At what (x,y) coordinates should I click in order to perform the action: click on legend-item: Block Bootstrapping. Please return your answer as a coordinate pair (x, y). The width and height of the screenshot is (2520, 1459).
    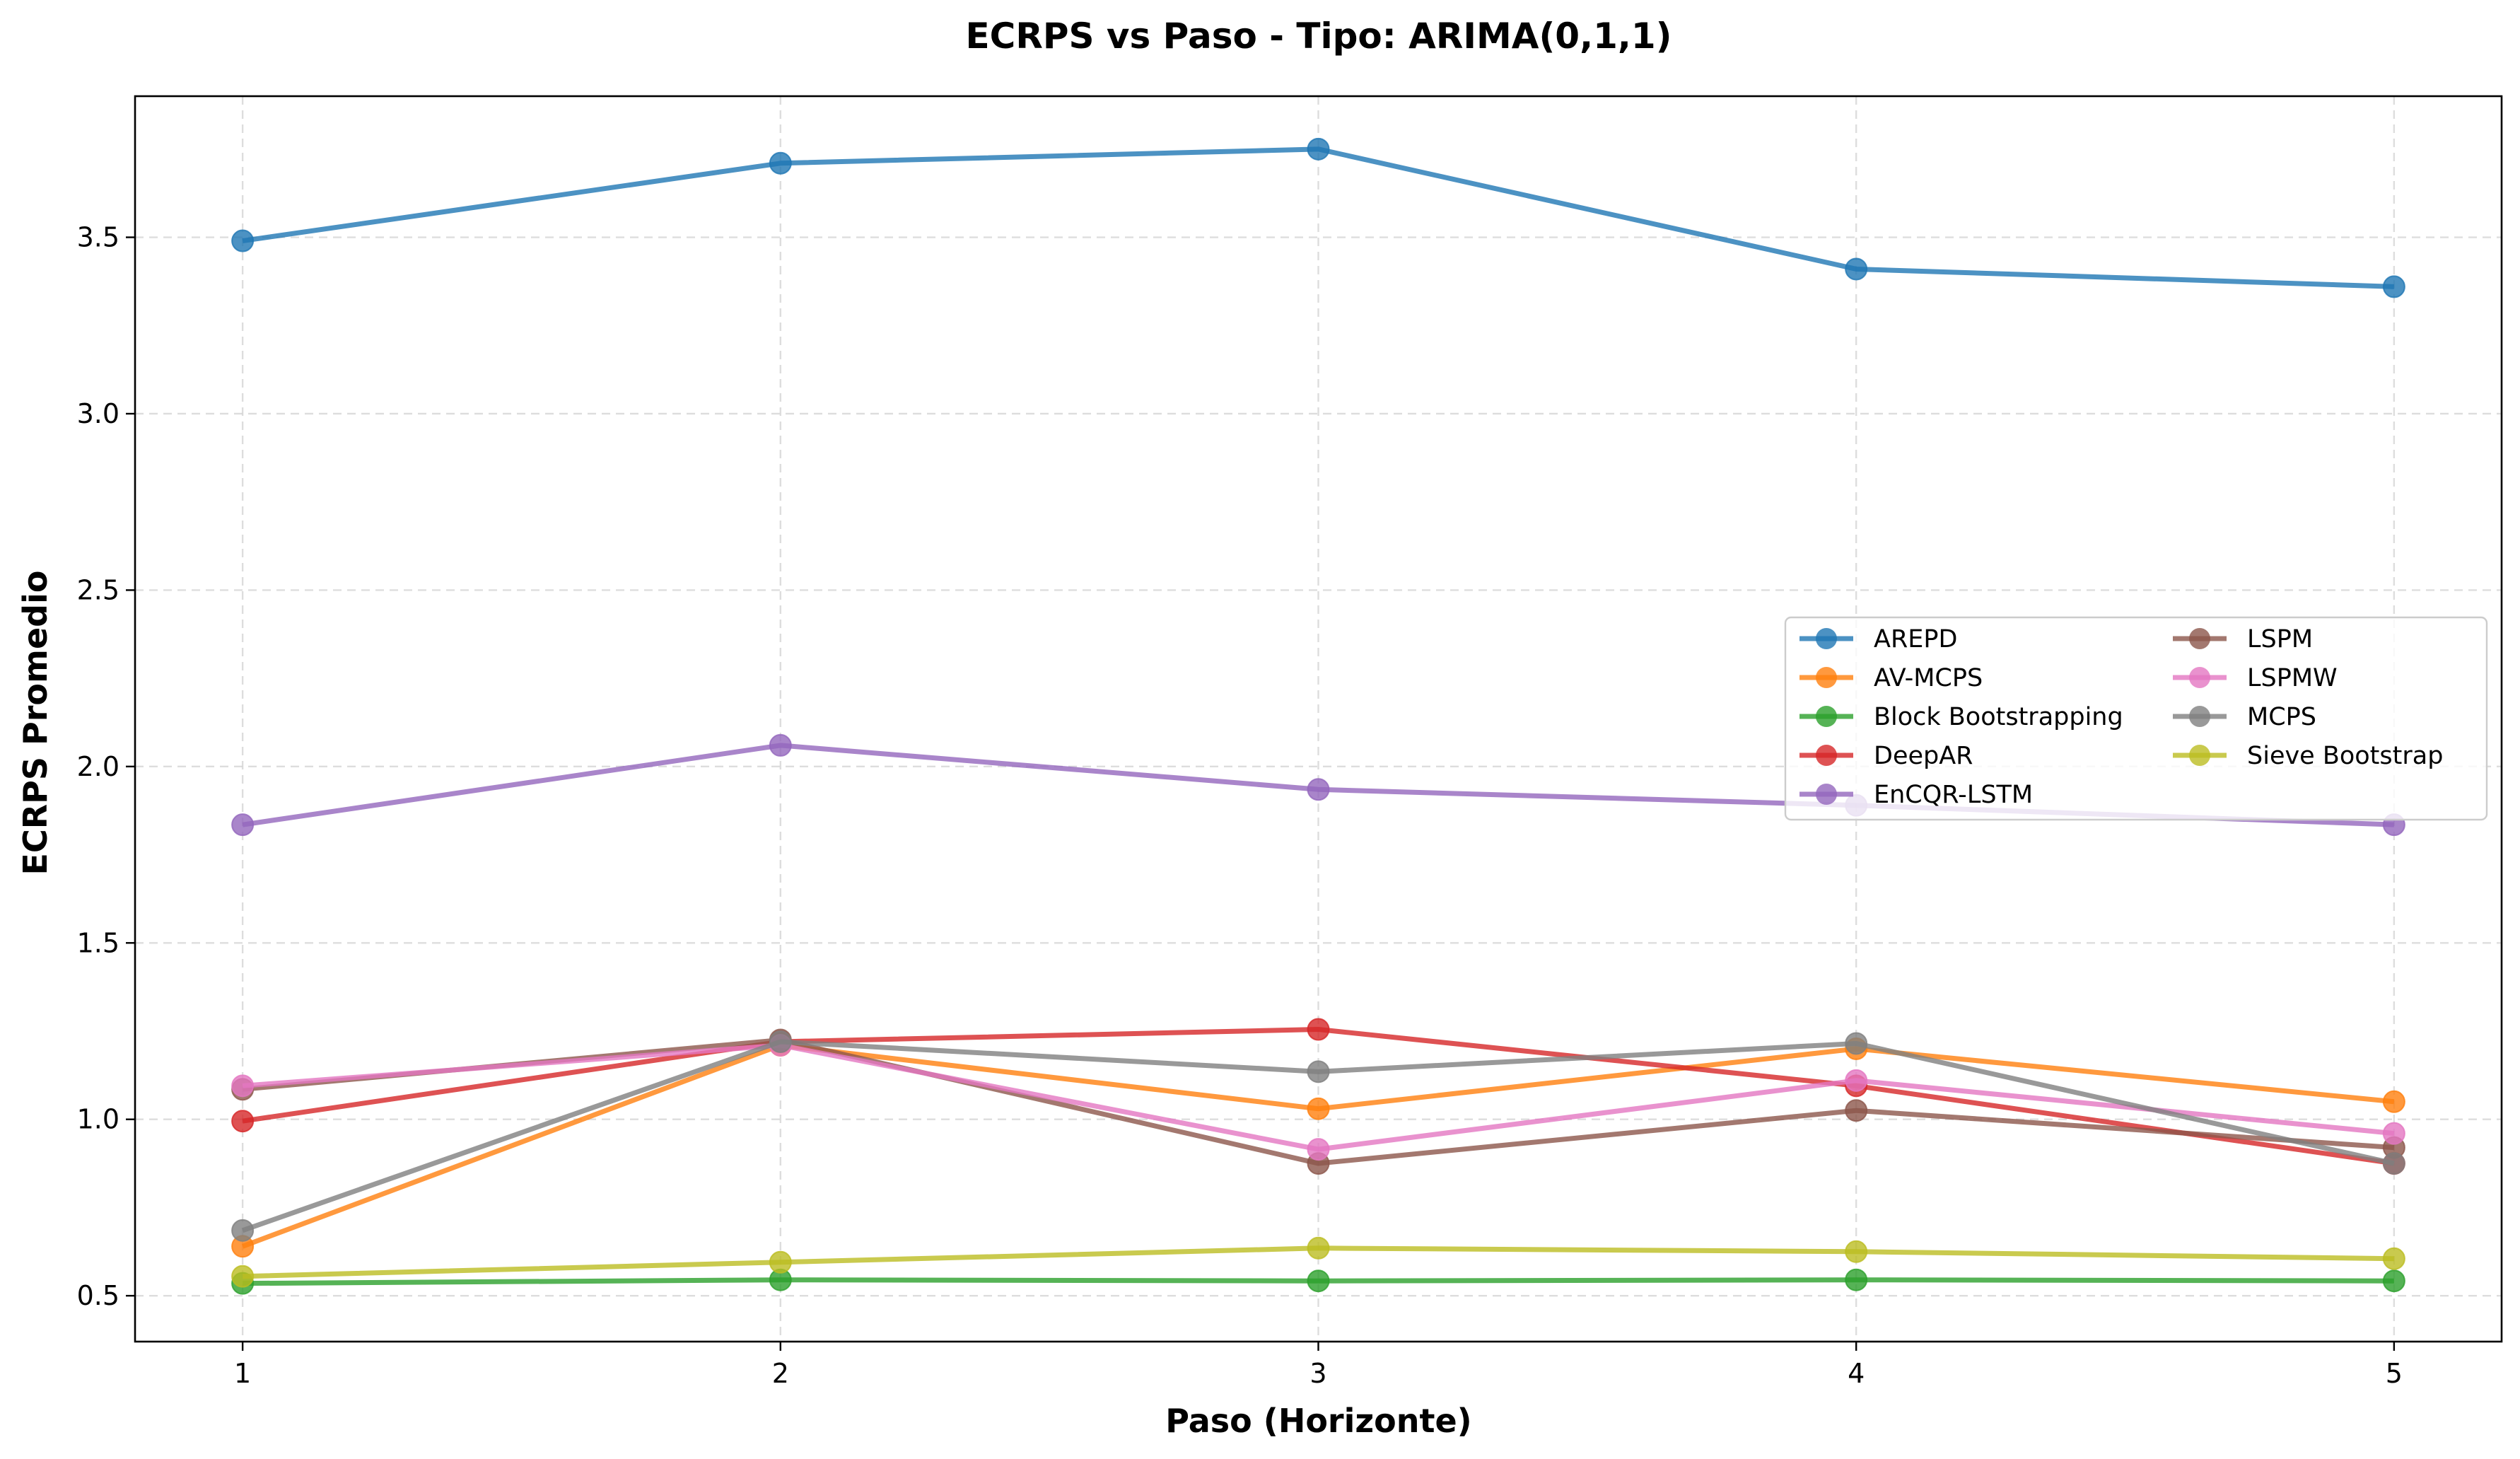
    Looking at the image, I should click on (1961, 717).